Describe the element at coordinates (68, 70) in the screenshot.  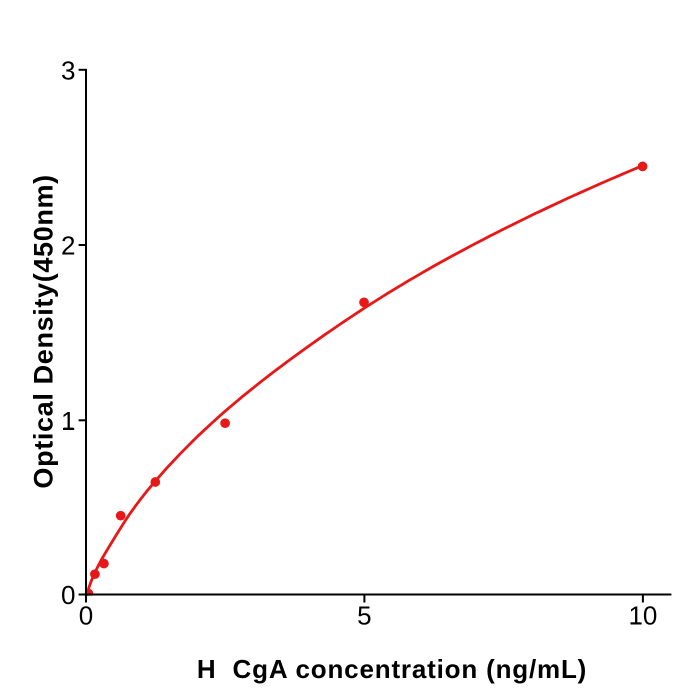
I see `svg-text: 3` at that location.